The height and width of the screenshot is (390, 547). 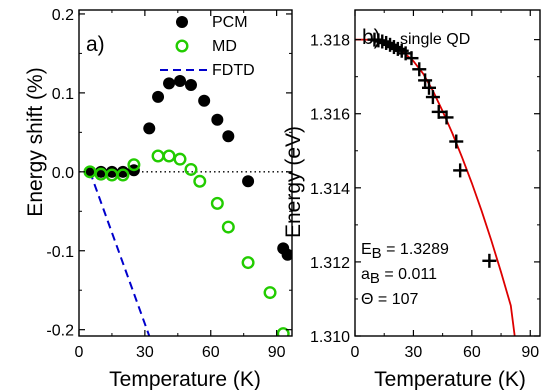 What do you see at coordinates (435, 39) in the screenshot?
I see `panel-b-title: single QD` at bounding box center [435, 39].